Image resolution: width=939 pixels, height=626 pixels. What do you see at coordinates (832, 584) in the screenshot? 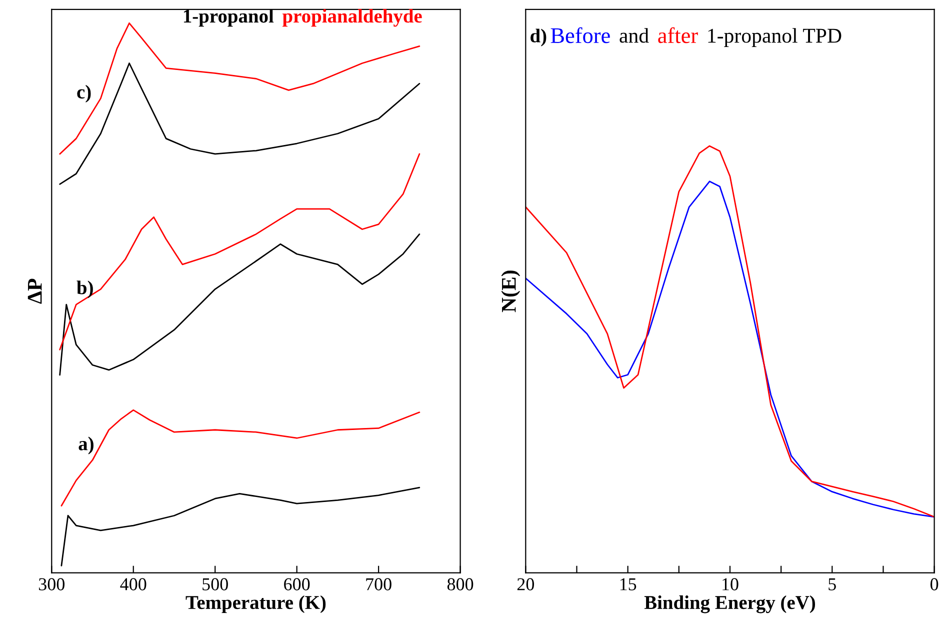
I see `x-tick-label: 5` at bounding box center [832, 584].